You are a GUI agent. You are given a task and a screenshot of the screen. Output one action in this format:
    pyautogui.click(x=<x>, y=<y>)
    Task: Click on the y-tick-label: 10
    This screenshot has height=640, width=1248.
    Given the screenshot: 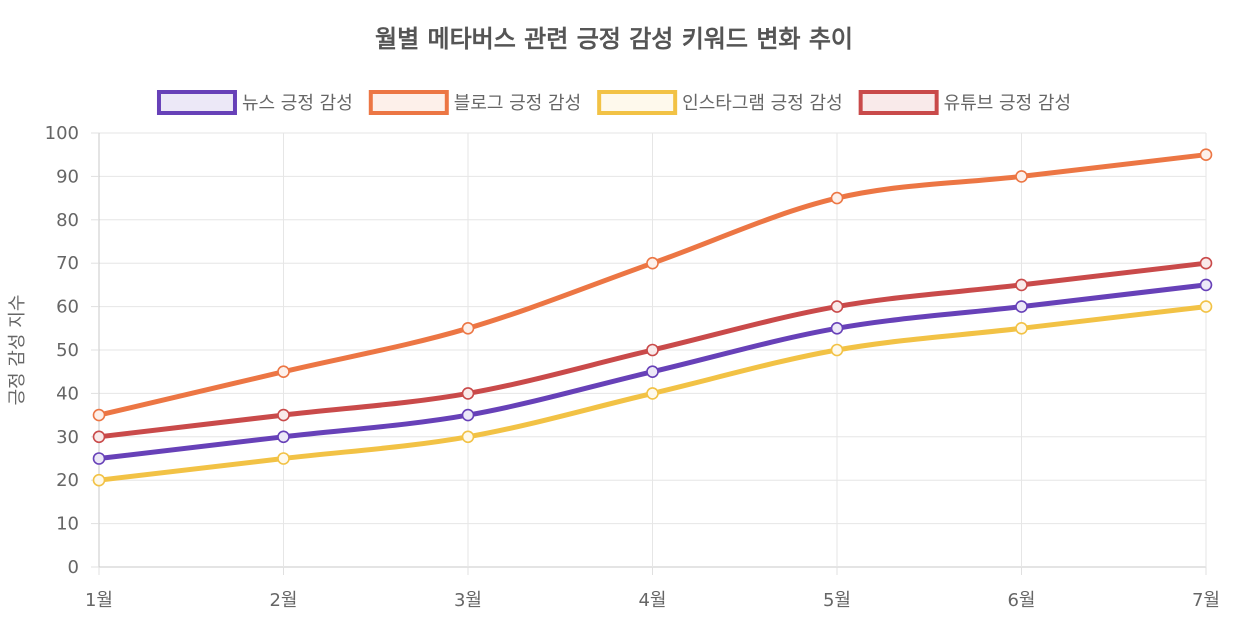 What is the action you would take?
    pyautogui.click(x=67, y=524)
    